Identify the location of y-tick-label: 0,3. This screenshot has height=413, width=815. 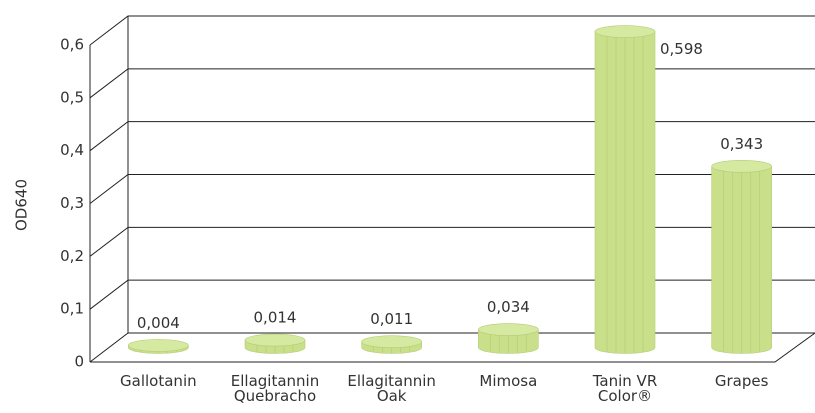
(72, 203).